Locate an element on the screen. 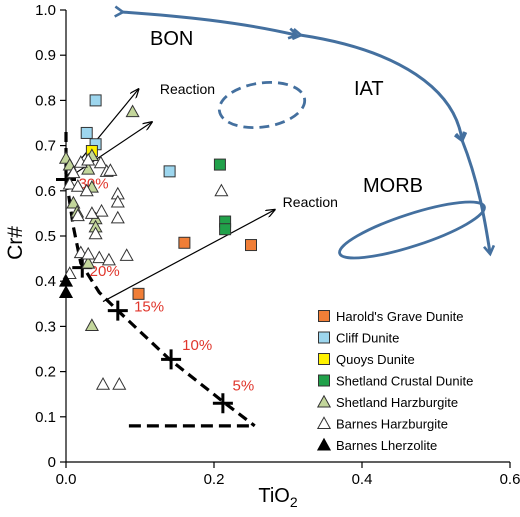 The width and height of the screenshot is (520, 517). morb-arrow is located at coordinates (476, 196).